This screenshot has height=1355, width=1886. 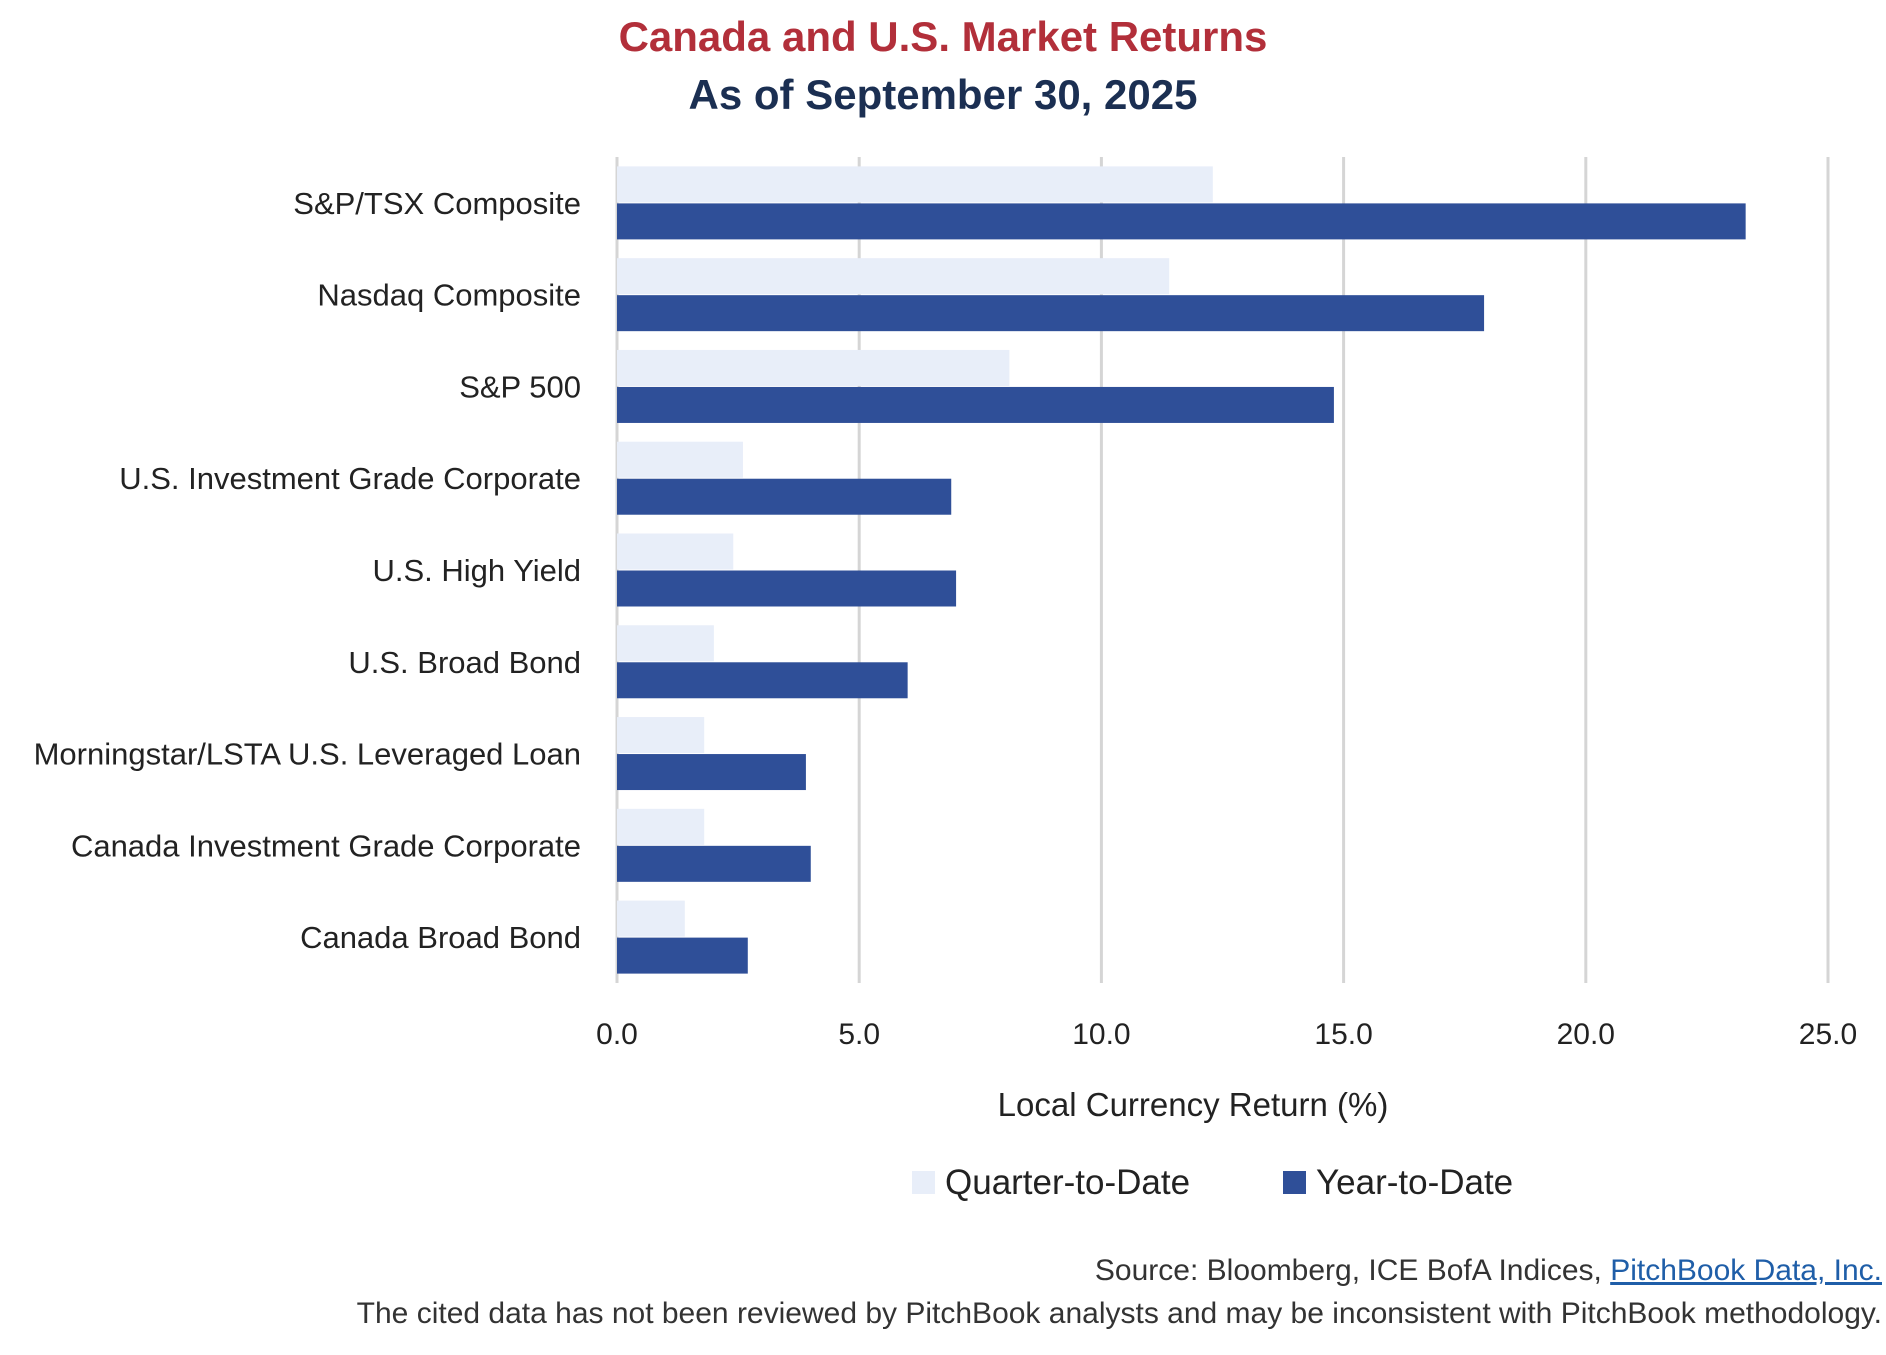 I want to click on x-axis-title: Local Currency Return (%), so click(x=1193, y=1104).